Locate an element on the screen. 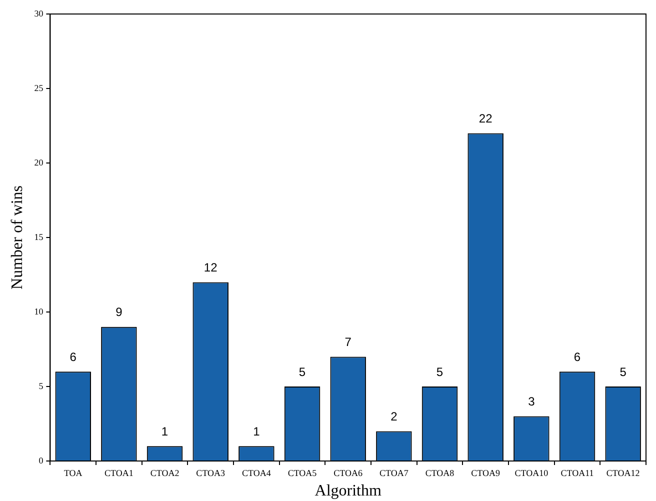 The image size is (656, 501). data-label: 2 is located at coordinates (394, 417).